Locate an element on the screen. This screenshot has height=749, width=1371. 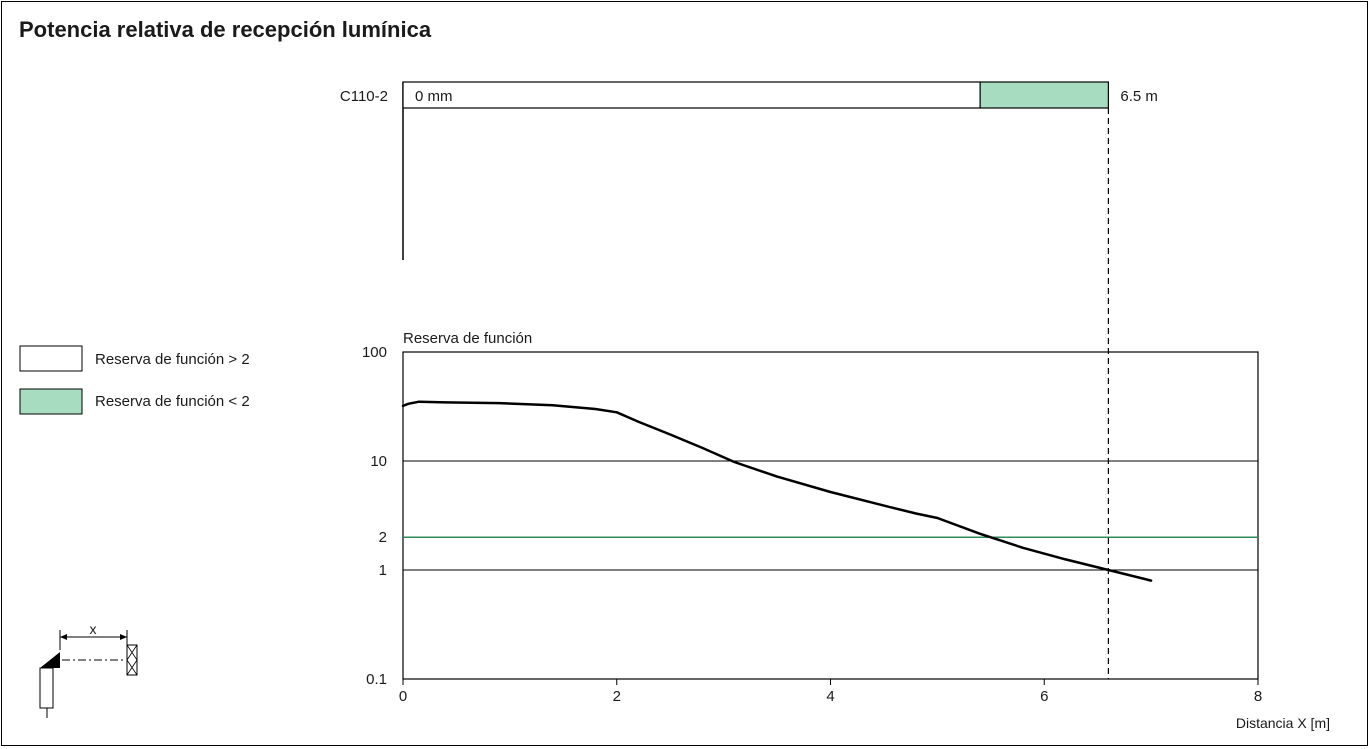
range-bar-start-label: 0 mm is located at coordinates (434, 96).